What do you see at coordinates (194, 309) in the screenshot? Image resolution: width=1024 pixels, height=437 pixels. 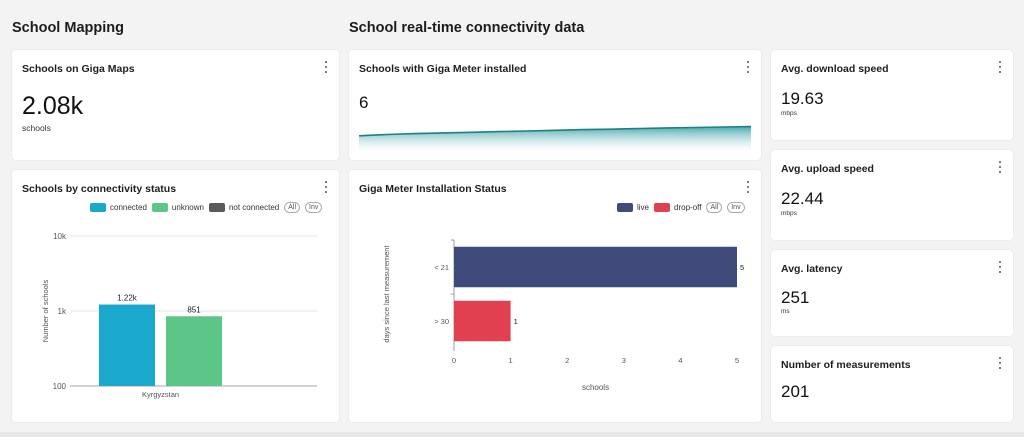 I see `bar-data-label: 851` at bounding box center [194, 309].